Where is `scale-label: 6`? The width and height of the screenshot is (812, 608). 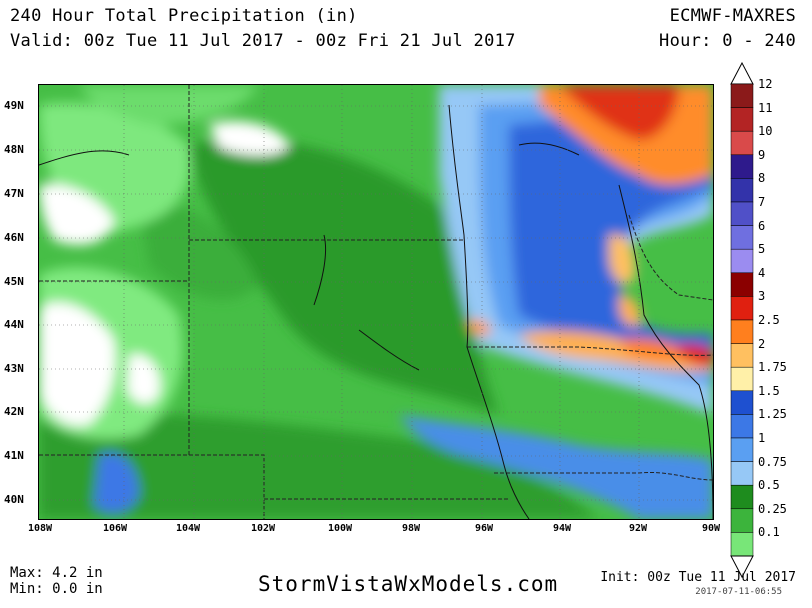 scale-label: 6 is located at coordinates (762, 225).